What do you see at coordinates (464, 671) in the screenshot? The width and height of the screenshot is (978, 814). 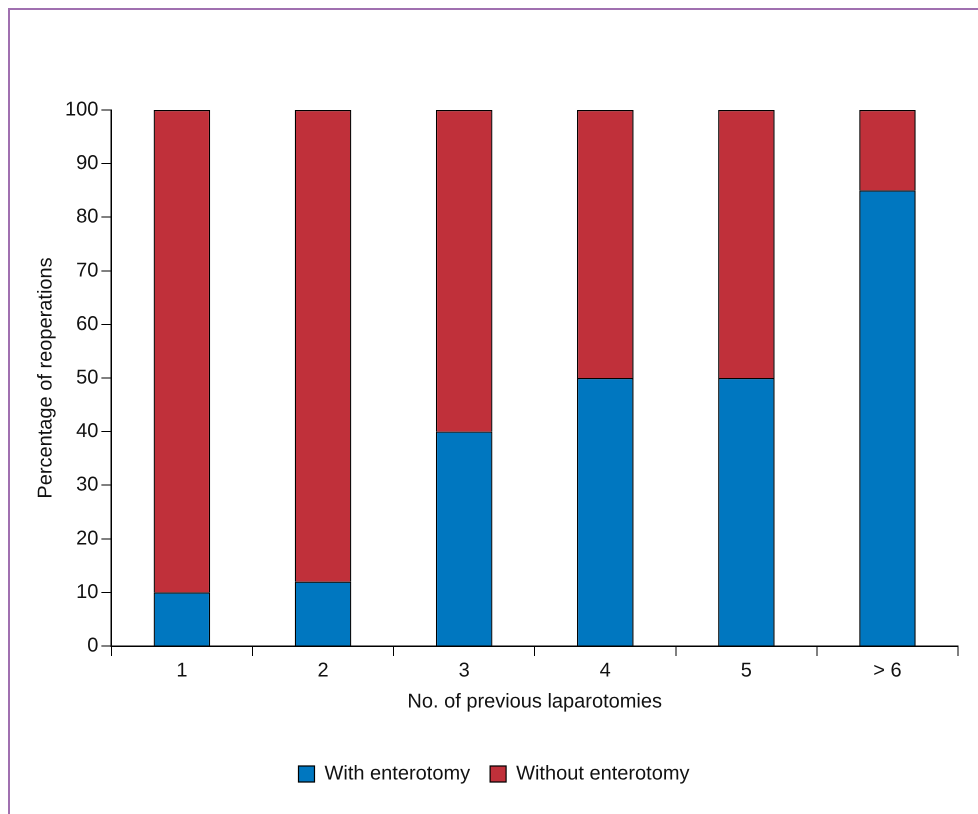 I see `x-tick-label: 3` at bounding box center [464, 671].